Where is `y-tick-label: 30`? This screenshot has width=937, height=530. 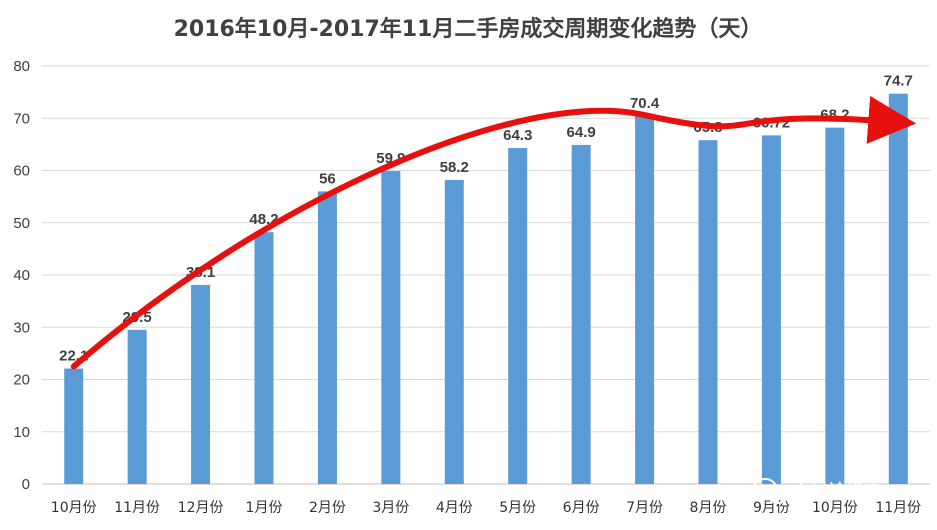
y-tick-label: 30 is located at coordinates (21, 327).